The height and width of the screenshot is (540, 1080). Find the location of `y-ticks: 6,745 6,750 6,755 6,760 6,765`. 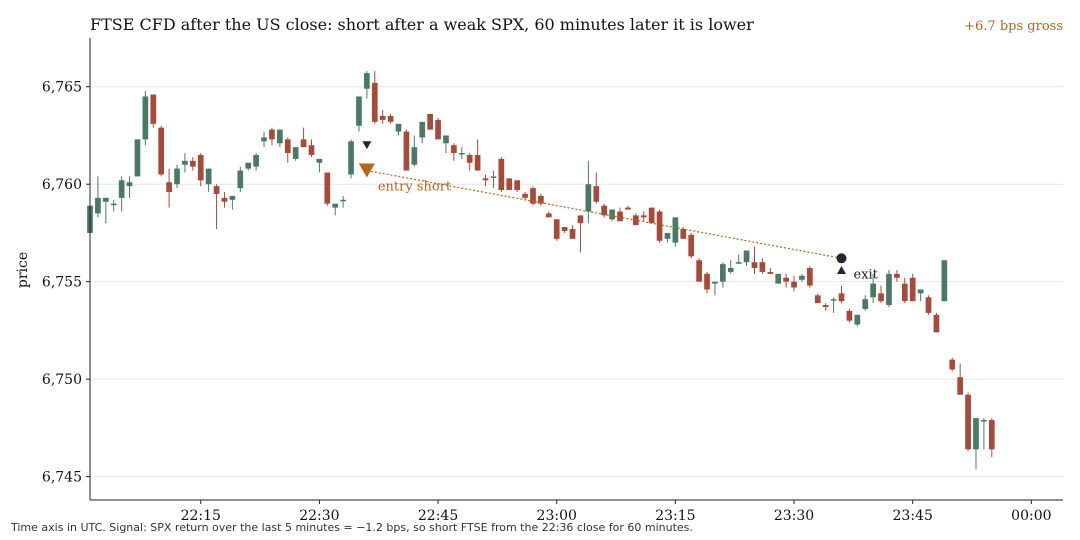

y-ticks: 6,745 6,750 6,755 6,760 6,765 is located at coordinates (66, 283).